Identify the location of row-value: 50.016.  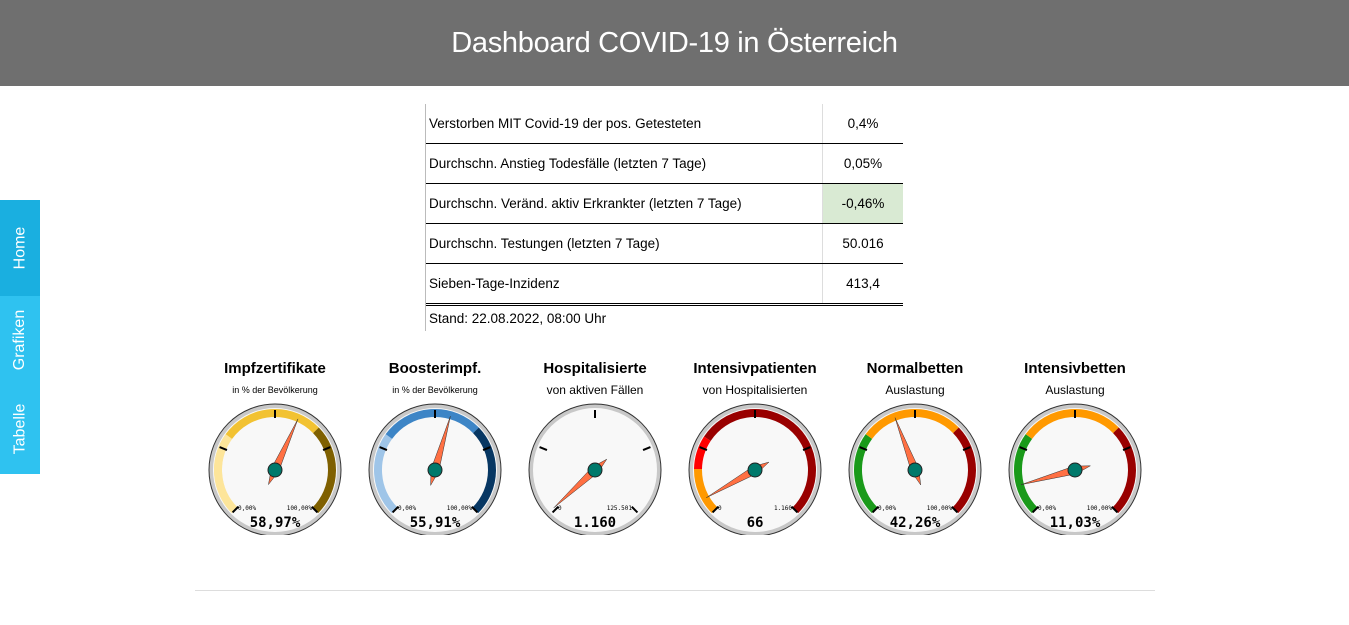
(862, 243).